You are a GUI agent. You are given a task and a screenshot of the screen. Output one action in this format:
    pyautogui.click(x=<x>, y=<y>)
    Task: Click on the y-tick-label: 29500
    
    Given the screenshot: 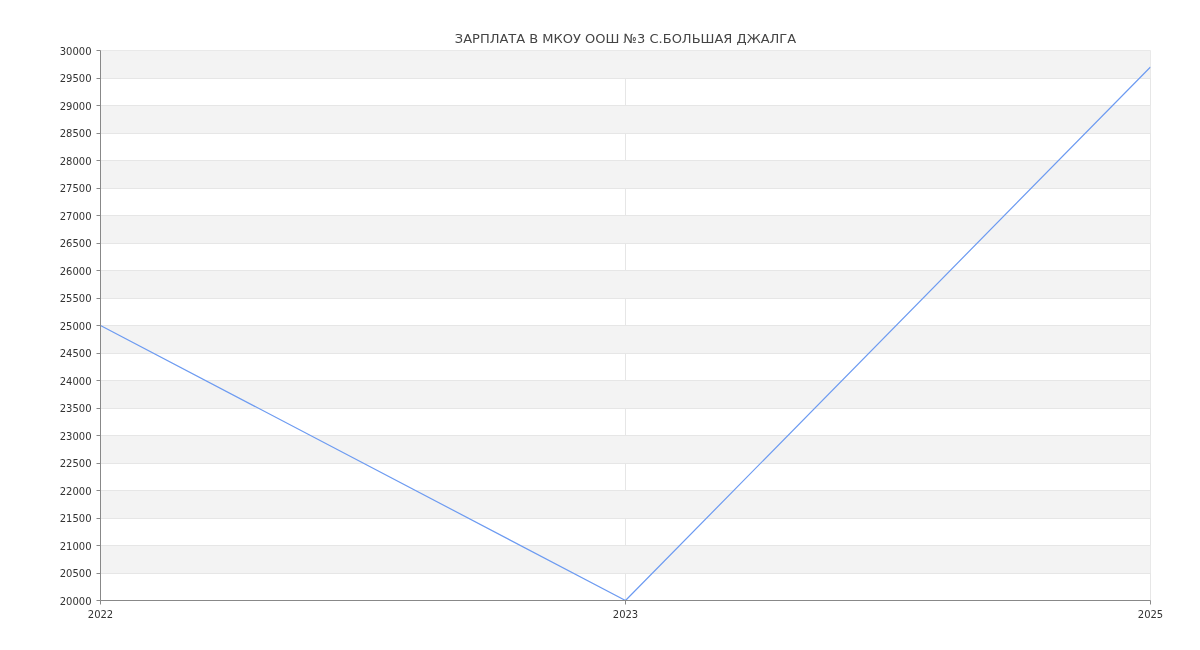 What is the action you would take?
    pyautogui.click(x=75, y=78)
    